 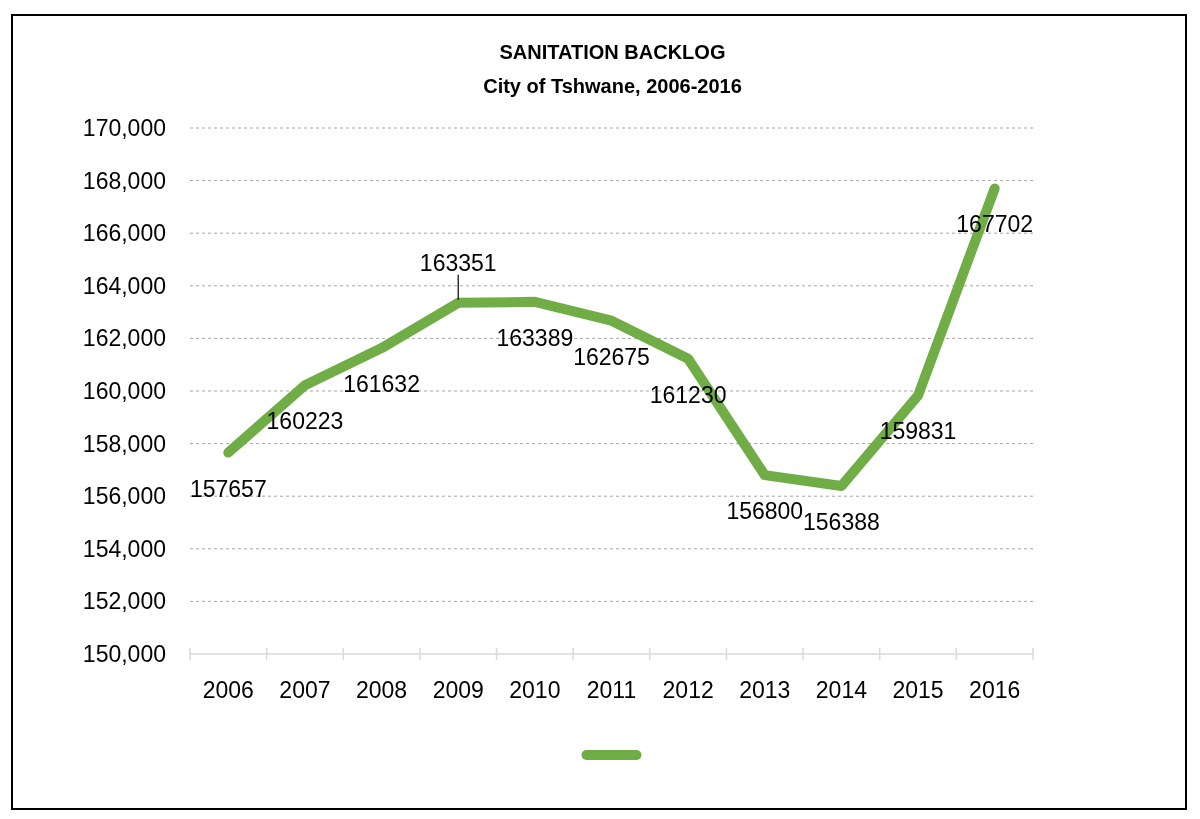 I want to click on data-label: 163351, so click(x=458, y=262).